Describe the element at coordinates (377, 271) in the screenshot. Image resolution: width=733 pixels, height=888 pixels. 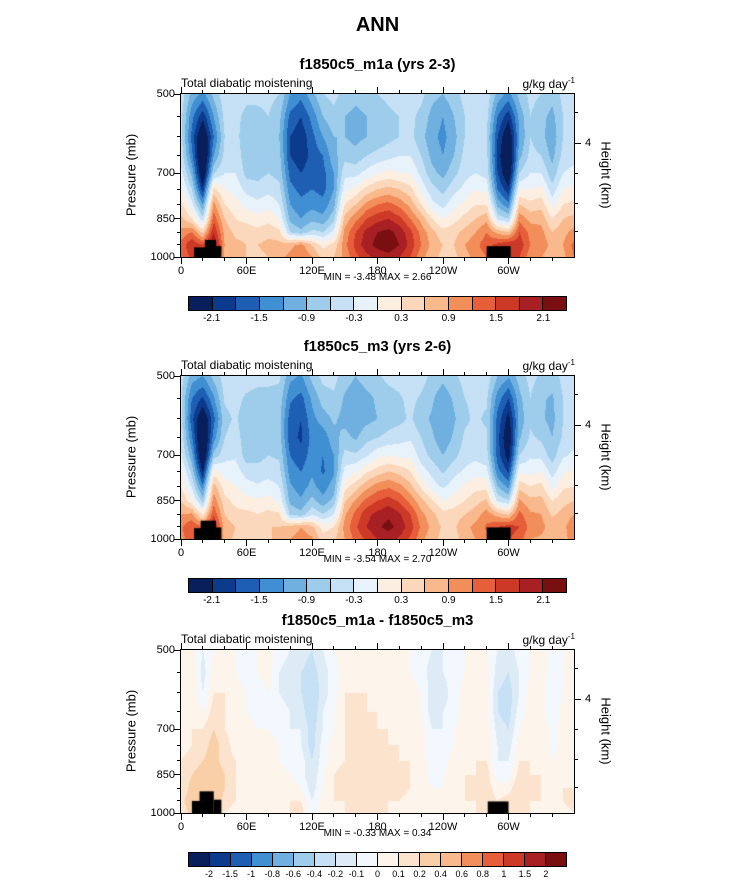
I see `longitude-tick-label: 180` at that location.